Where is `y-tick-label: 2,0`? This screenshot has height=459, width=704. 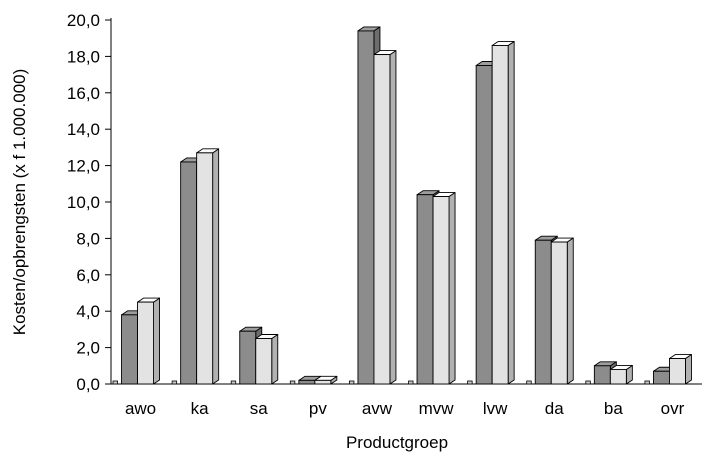
y-tick-label: 2,0 is located at coordinates (88, 348).